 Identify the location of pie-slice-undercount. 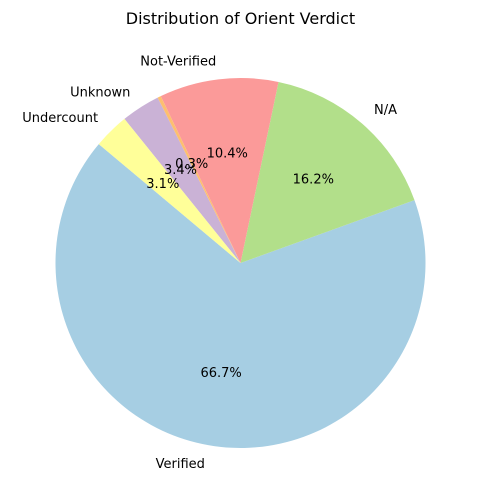
(169, 191).